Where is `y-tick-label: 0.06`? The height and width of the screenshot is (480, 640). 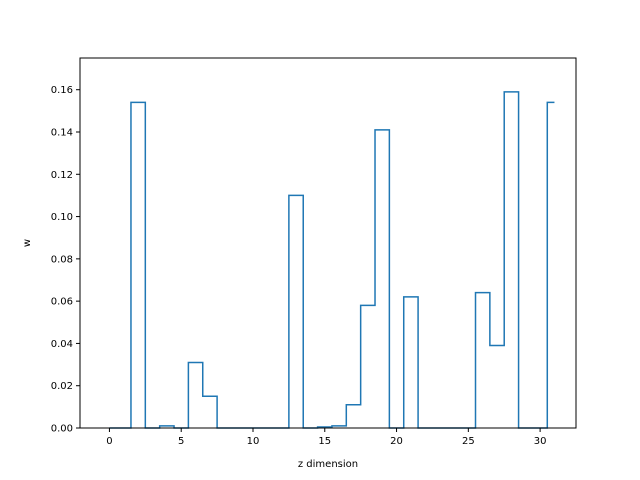
y-tick-label: 0.06 is located at coordinates (62, 302).